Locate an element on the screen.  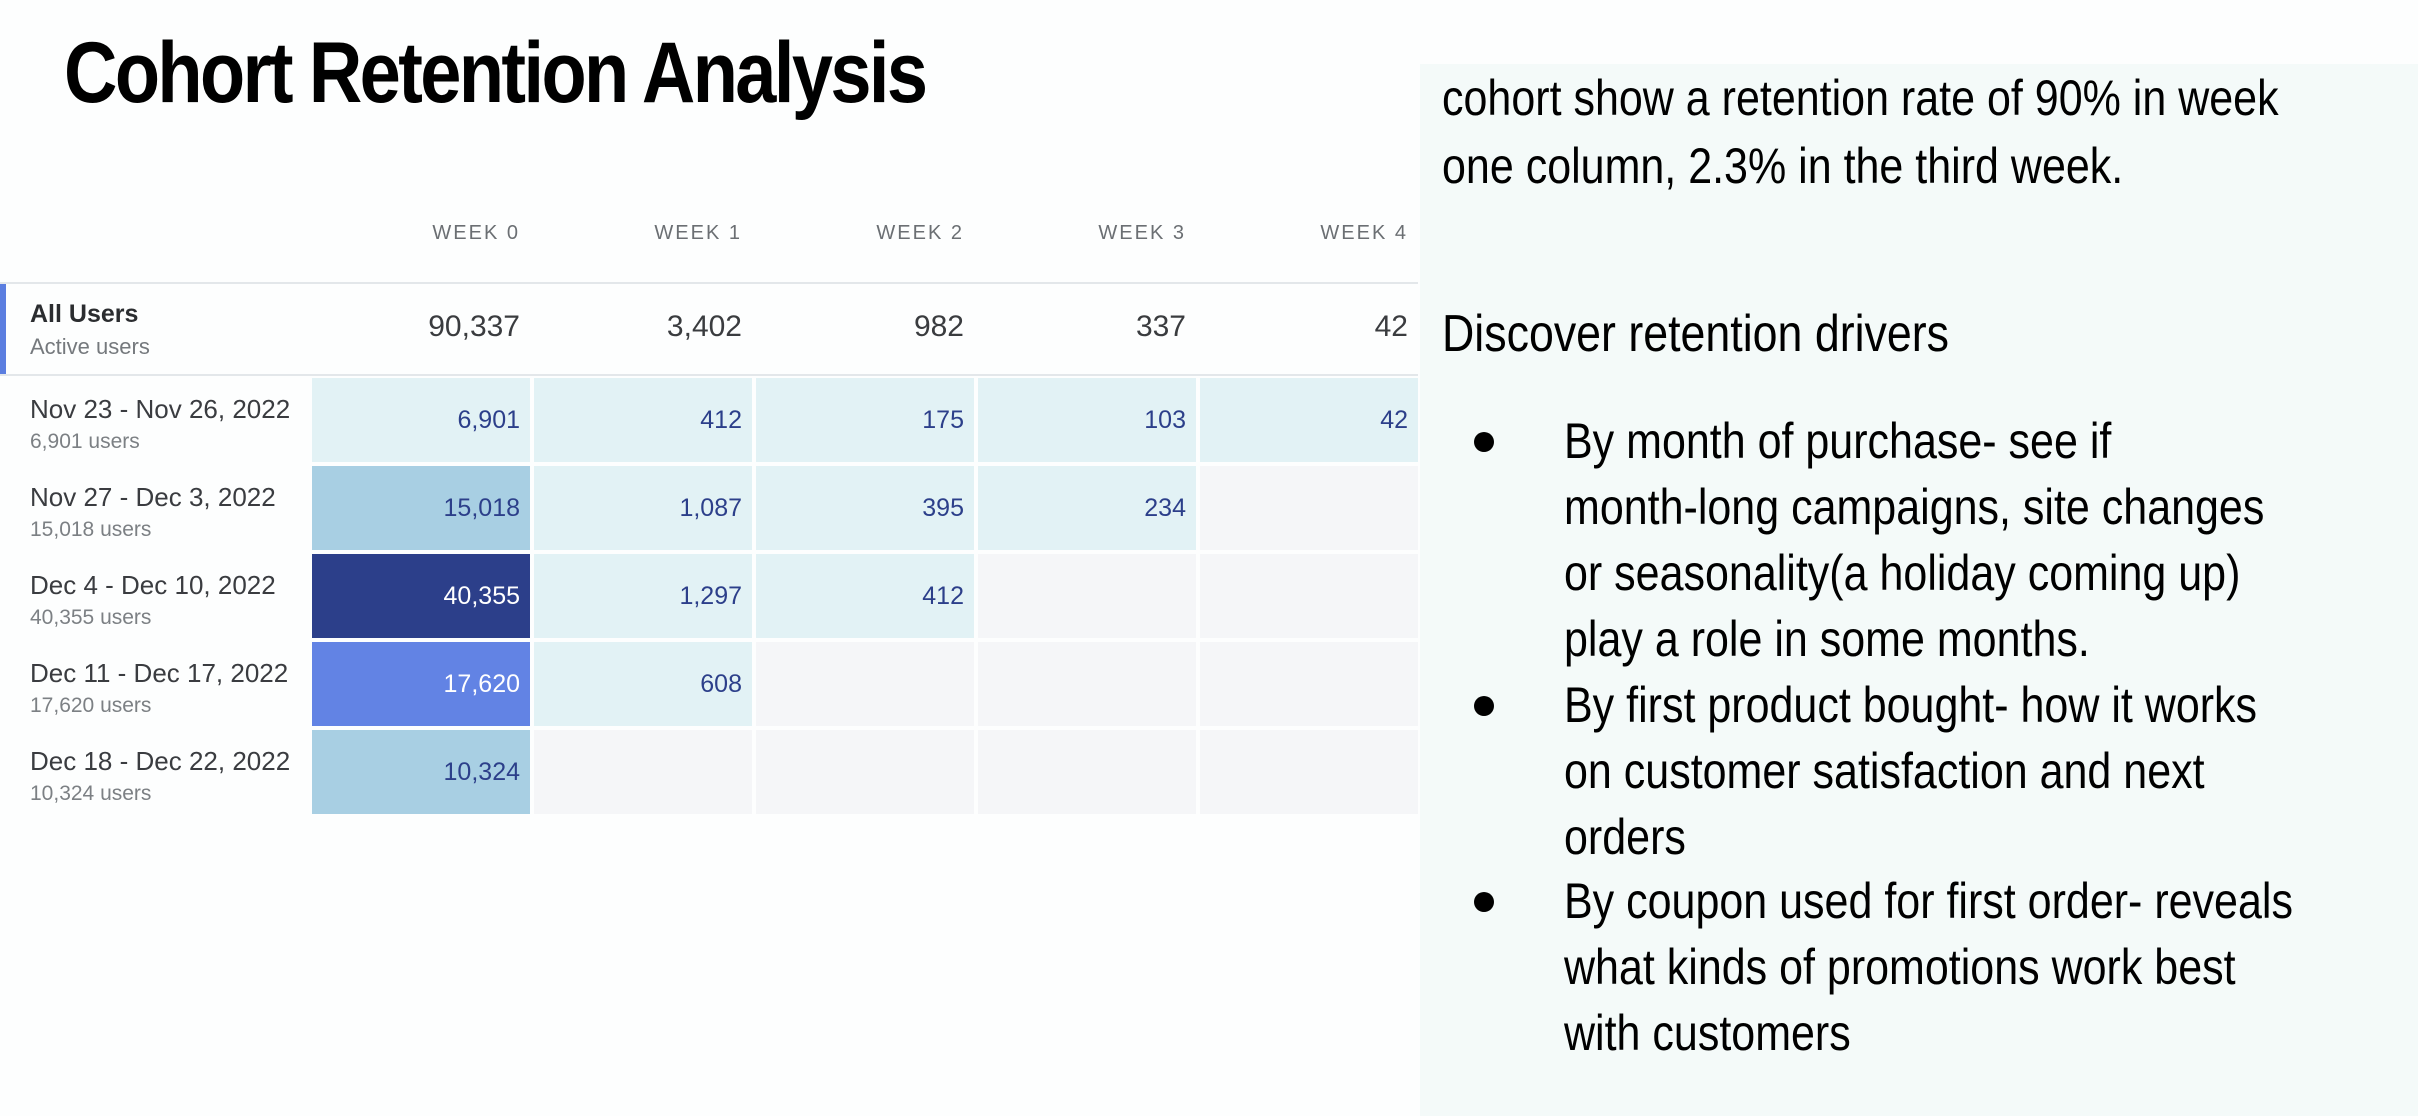
bullet-line: play a role in some months. is located at coordinates (1827, 639).